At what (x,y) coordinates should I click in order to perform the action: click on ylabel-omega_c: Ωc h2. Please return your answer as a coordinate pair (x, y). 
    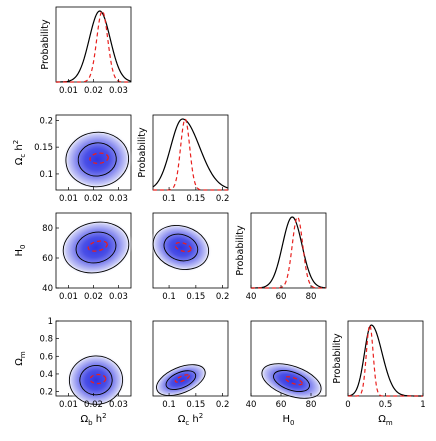
    Looking at the image, I should click on (19, 153).